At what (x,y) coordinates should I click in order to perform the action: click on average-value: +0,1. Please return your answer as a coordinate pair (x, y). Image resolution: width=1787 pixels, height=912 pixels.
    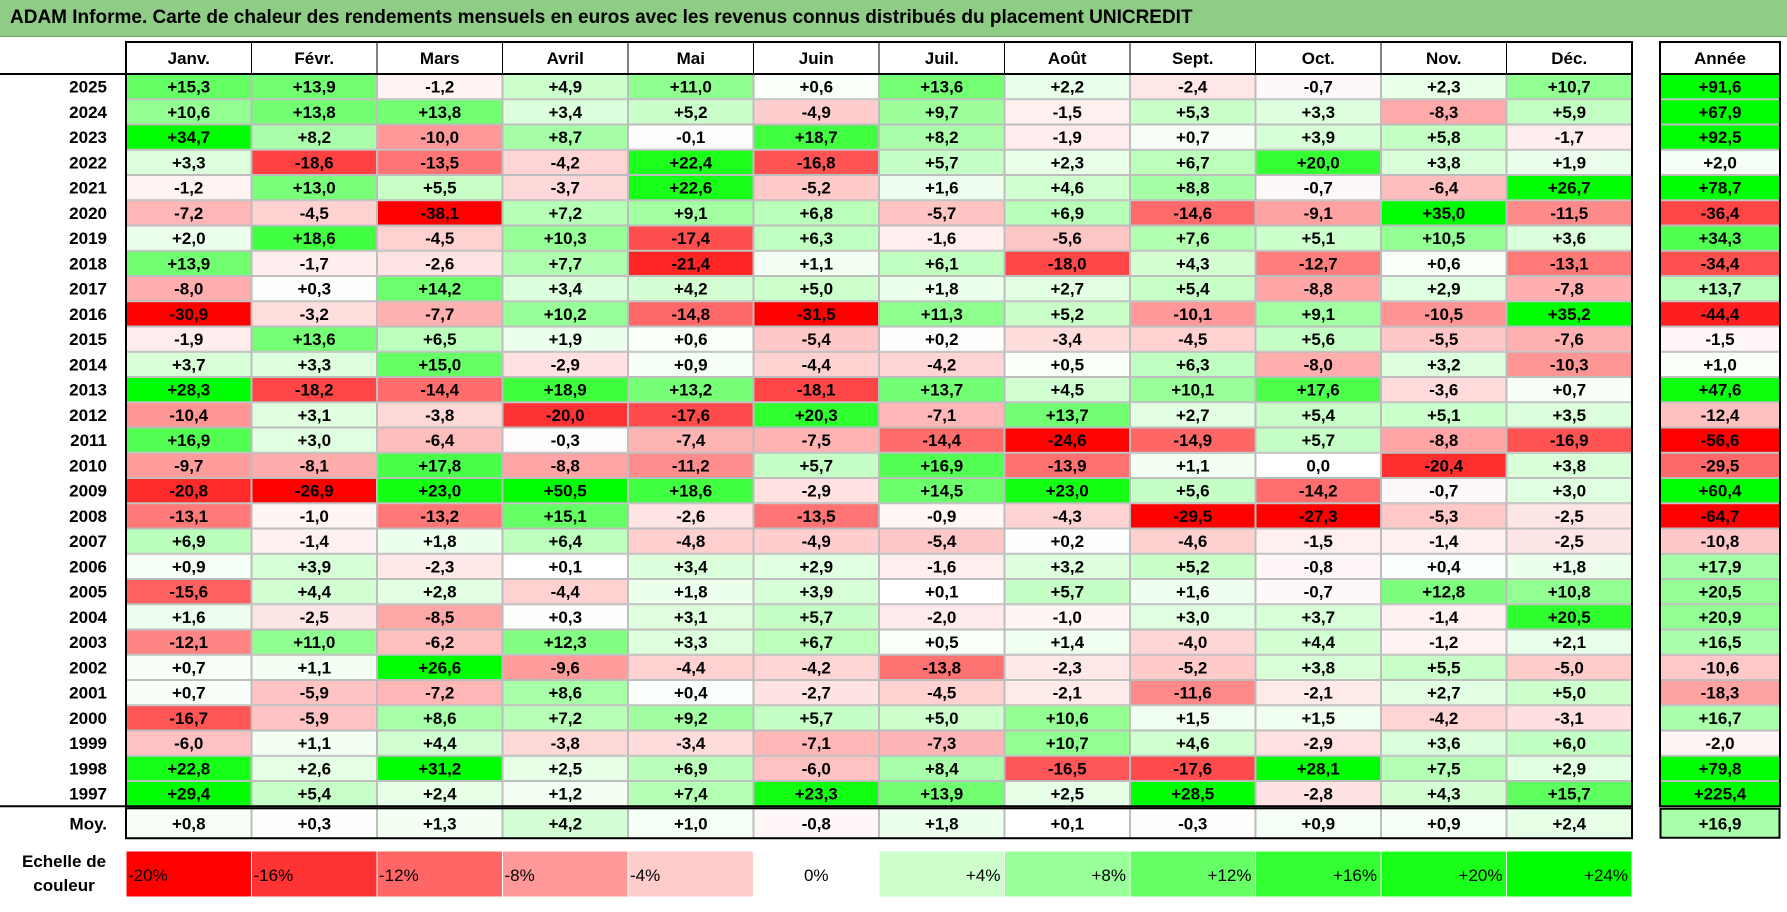
    Looking at the image, I should click on (1067, 823).